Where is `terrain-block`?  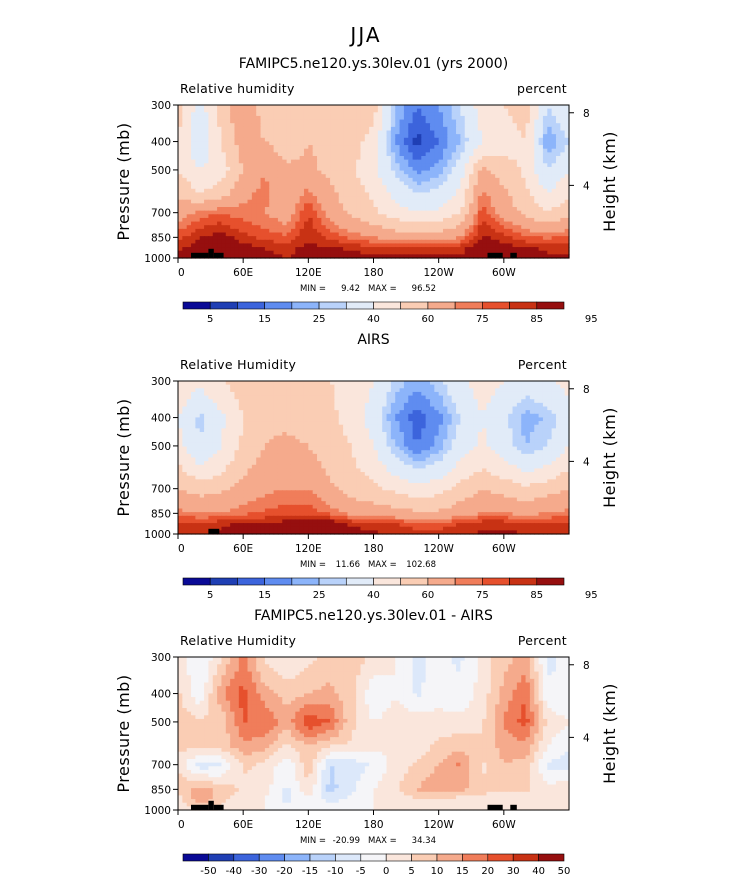 terrain-block is located at coordinates (200, 255).